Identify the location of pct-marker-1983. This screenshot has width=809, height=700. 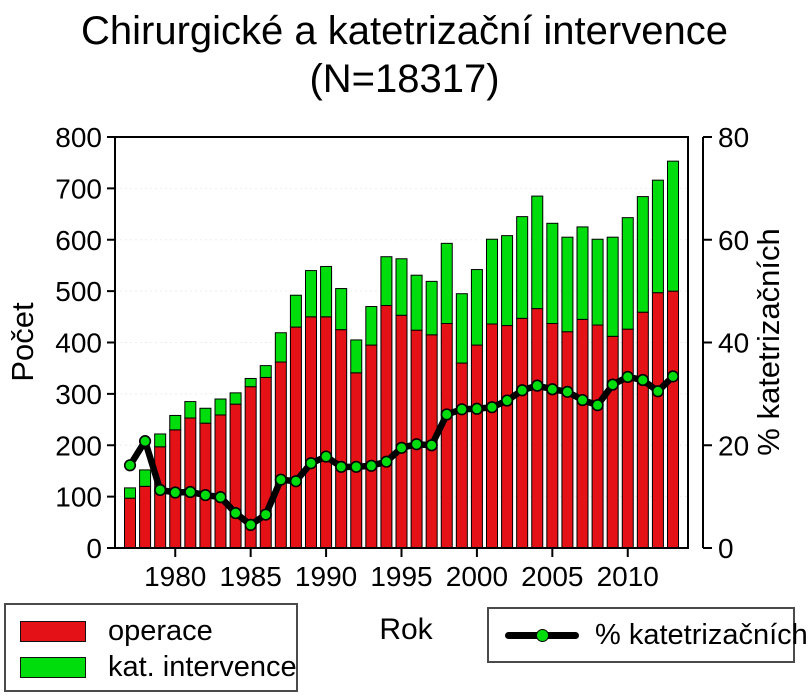
(220, 497).